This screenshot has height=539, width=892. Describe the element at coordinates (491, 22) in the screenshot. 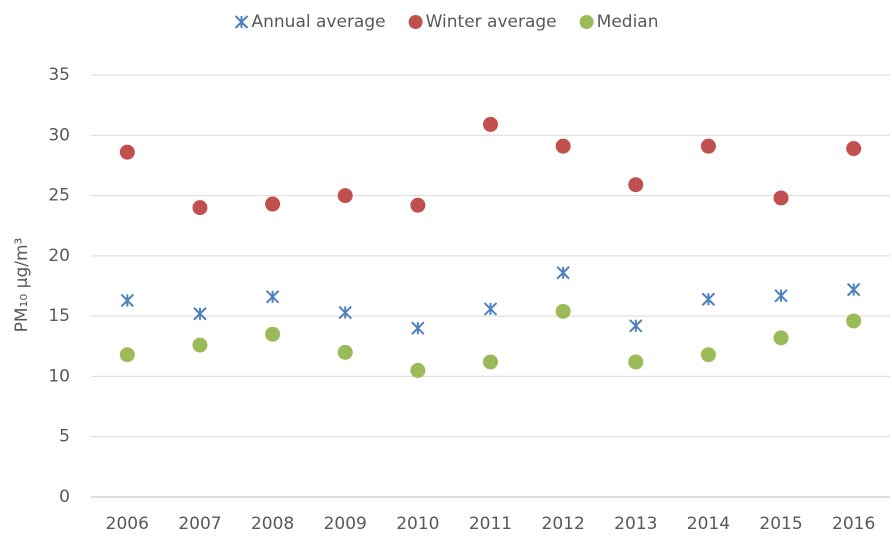

I see `legend-label: Winter average` at that location.